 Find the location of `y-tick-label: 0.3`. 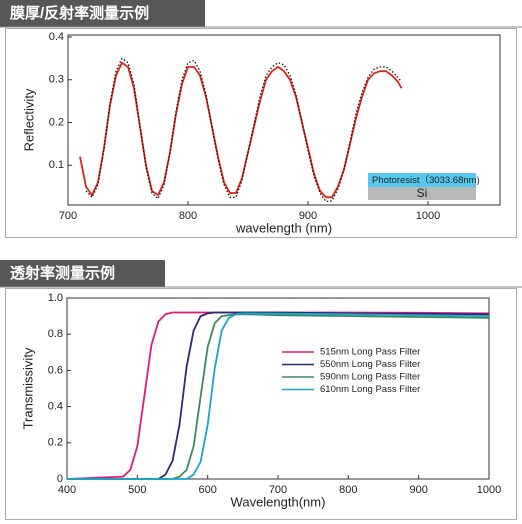

y-tick-label: 0.3 is located at coordinates (56, 80).